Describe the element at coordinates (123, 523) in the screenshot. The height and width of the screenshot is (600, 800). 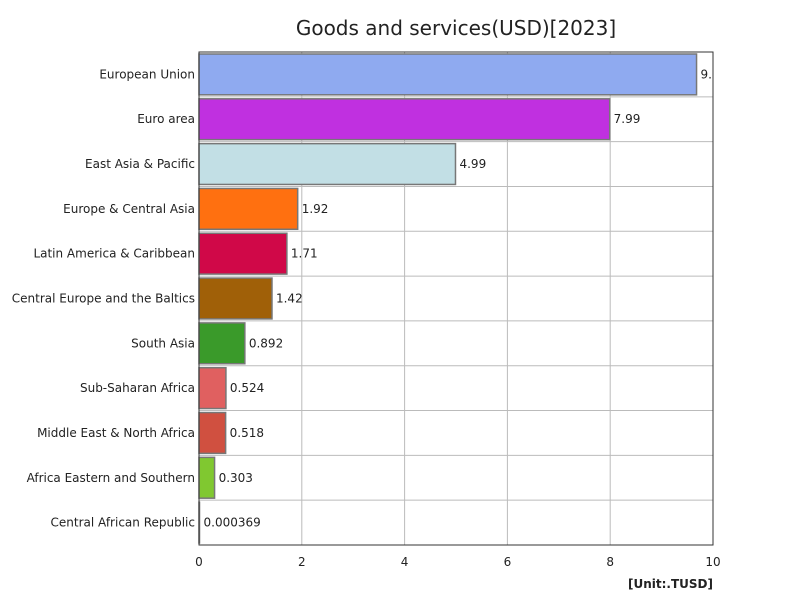
I see `category-label: Central African Republic` at that location.